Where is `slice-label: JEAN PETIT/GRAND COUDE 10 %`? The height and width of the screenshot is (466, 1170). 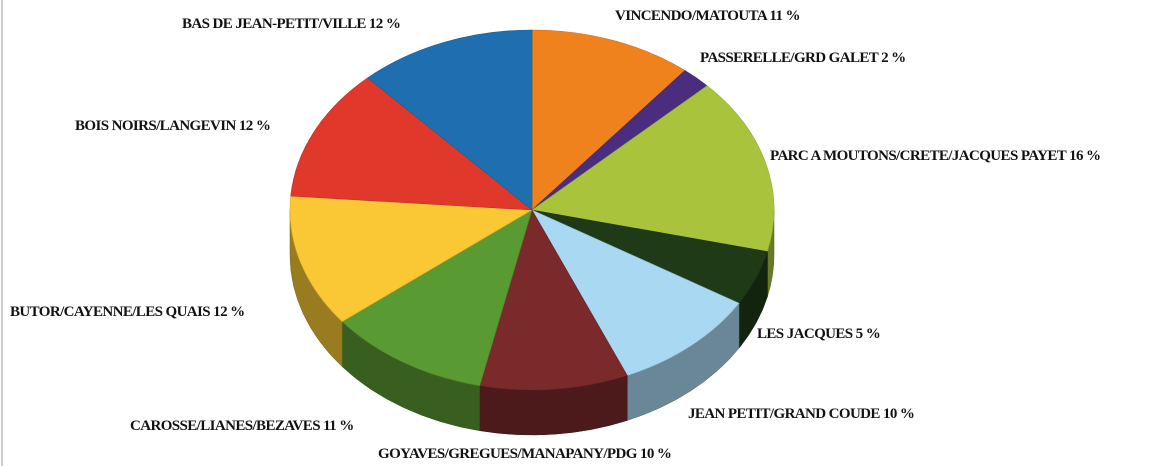 slice-label: JEAN PETIT/GRAND COUDE 10 % is located at coordinates (801, 414).